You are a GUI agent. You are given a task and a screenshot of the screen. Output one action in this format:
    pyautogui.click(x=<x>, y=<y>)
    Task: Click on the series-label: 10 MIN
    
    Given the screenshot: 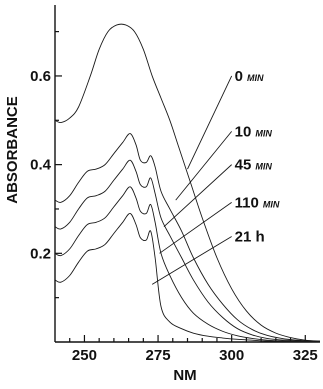 What is the action you would take?
    pyautogui.click(x=254, y=131)
    